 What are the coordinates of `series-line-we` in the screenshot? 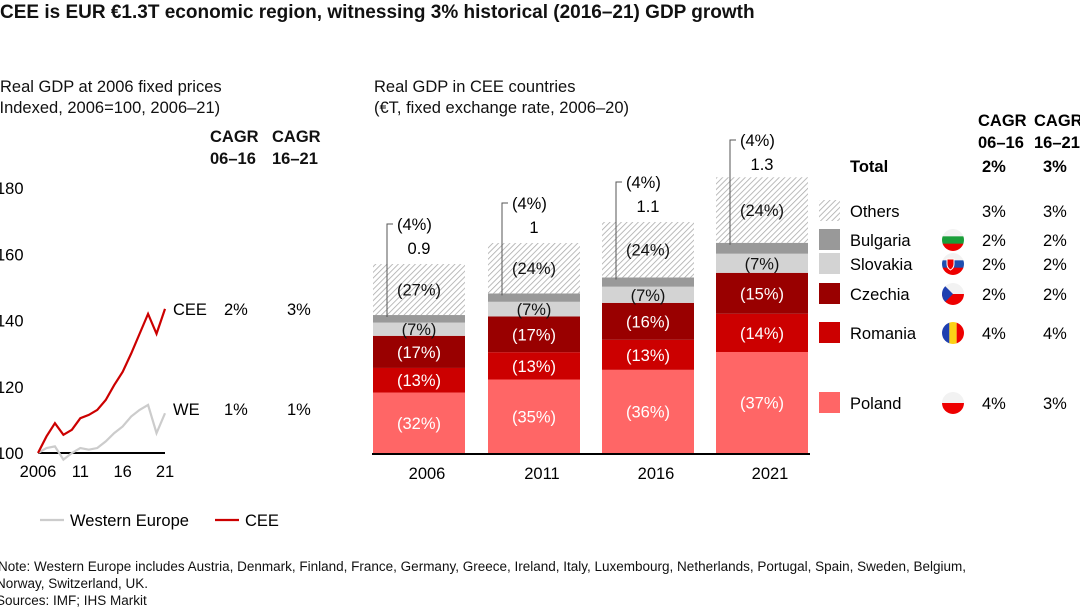 It's located at (102, 432).